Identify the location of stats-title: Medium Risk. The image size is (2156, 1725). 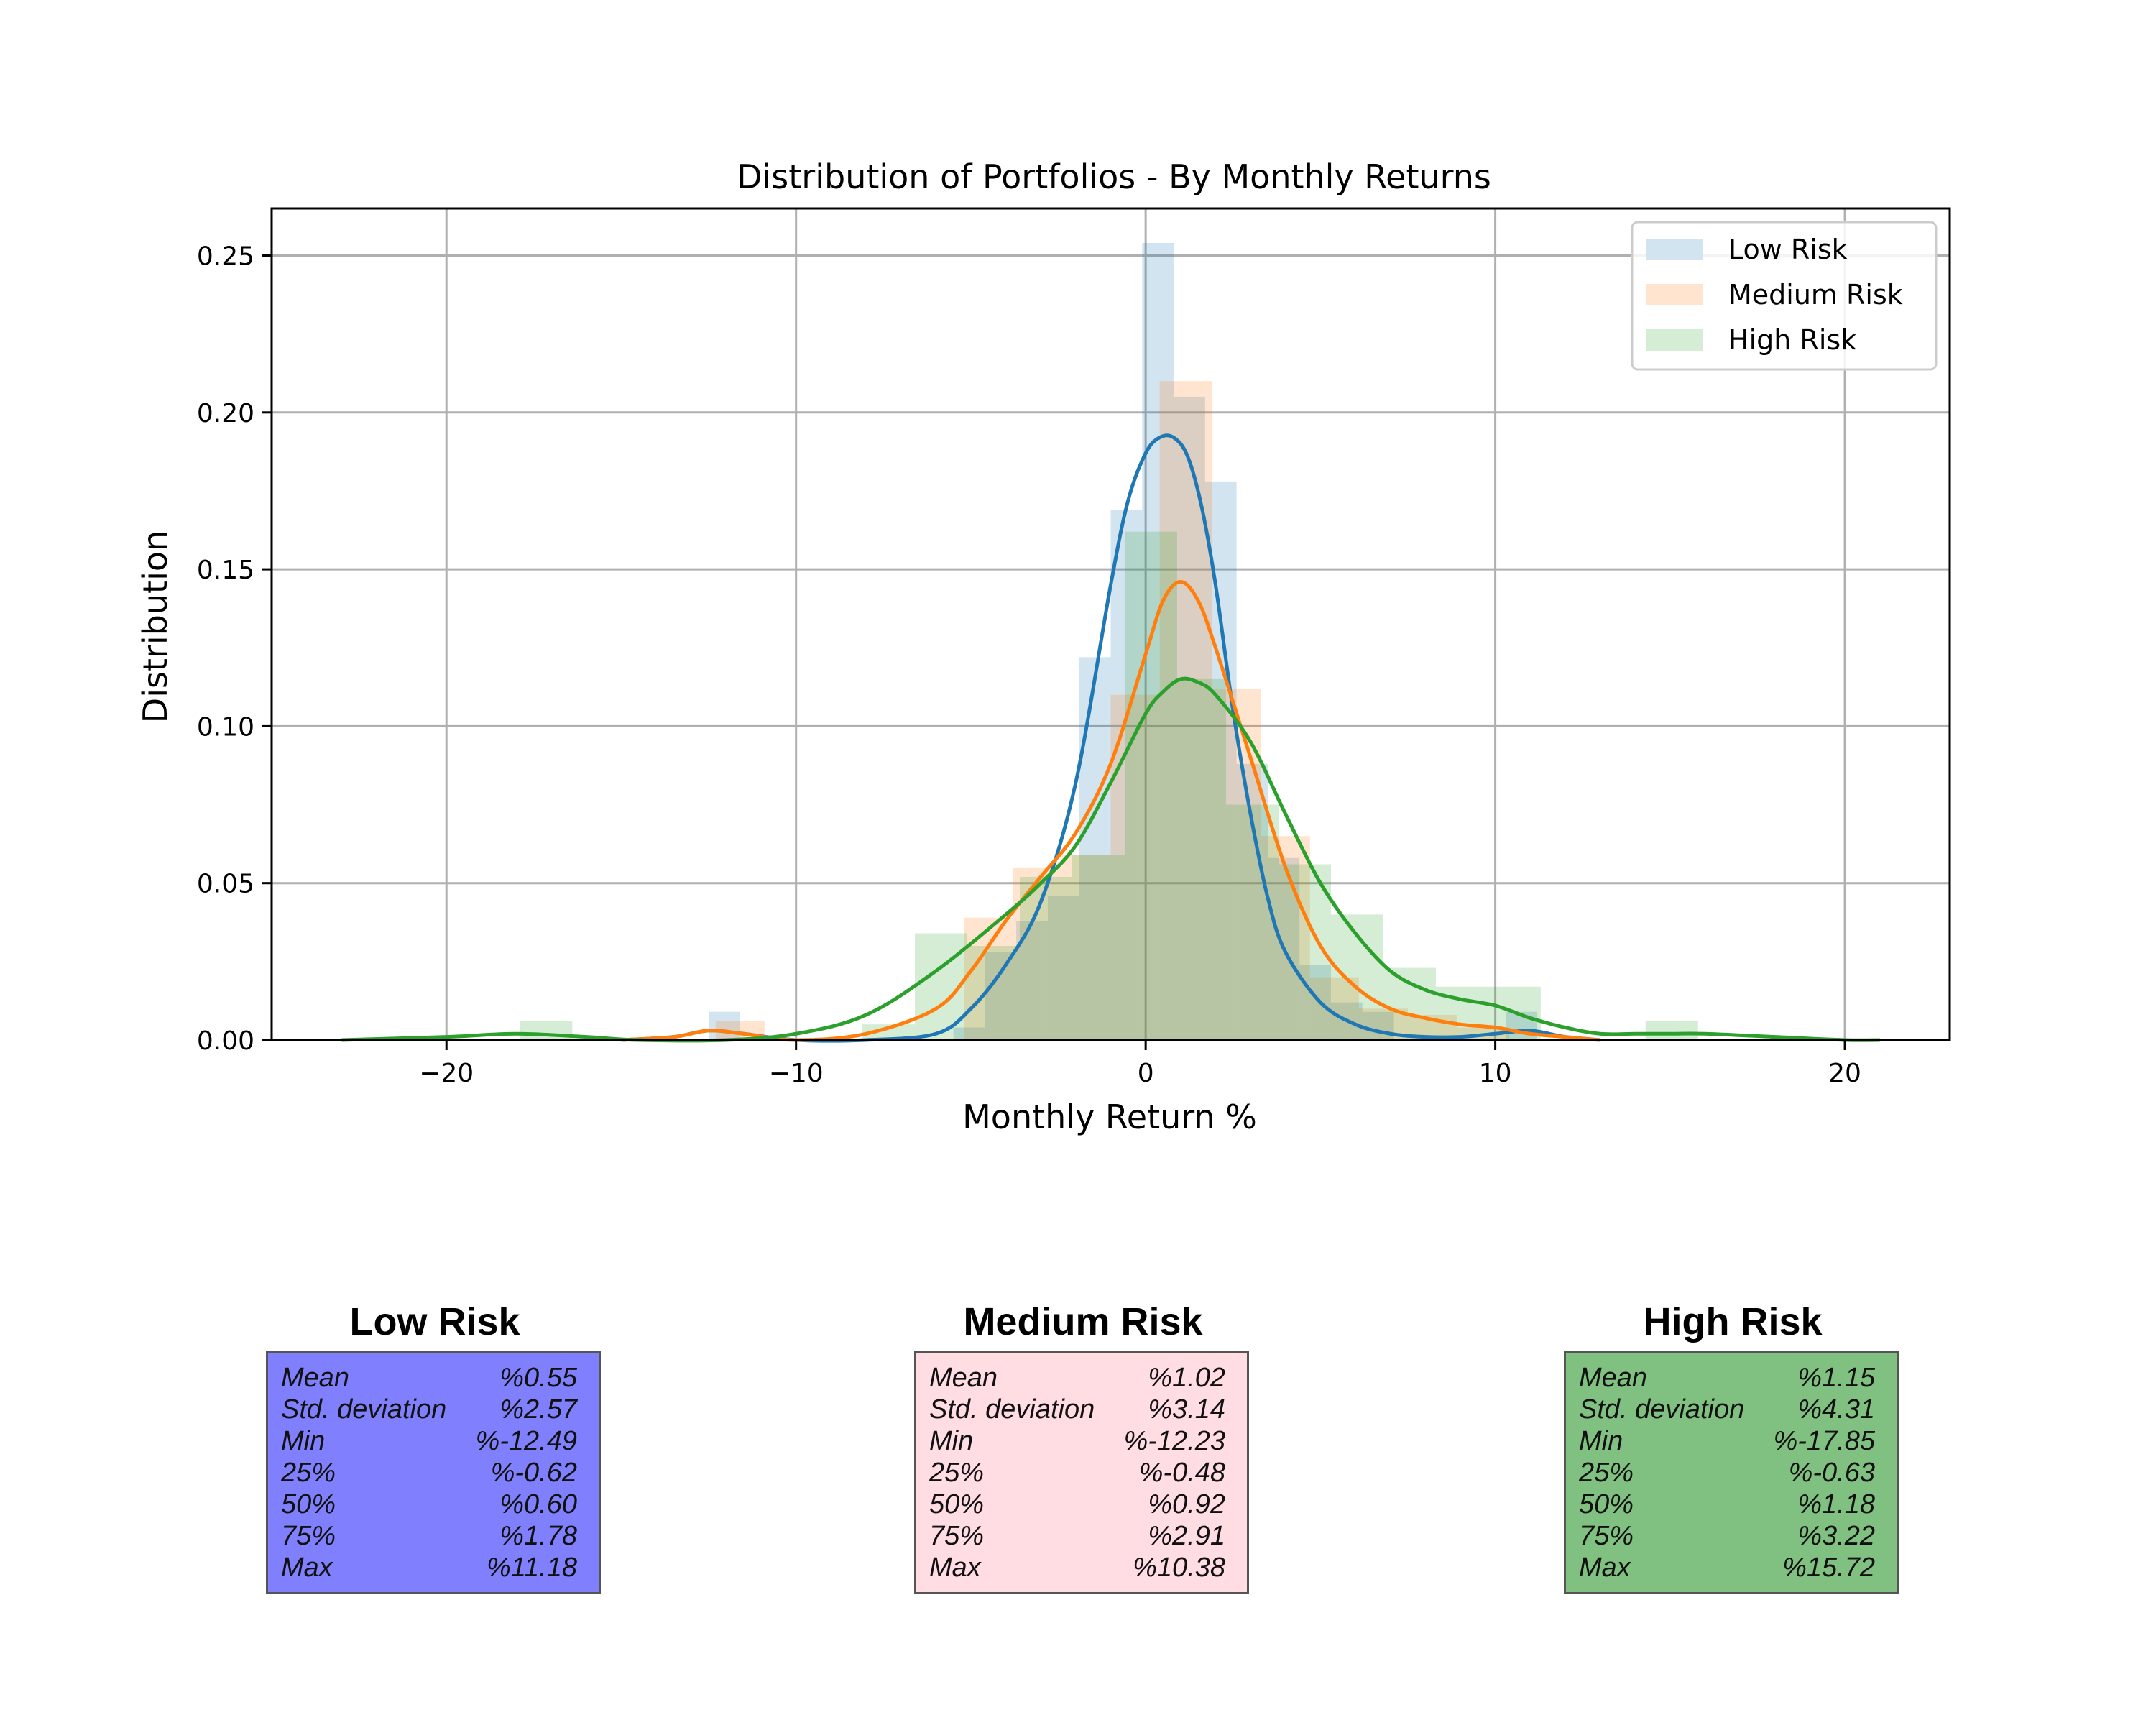
(1083, 1321).